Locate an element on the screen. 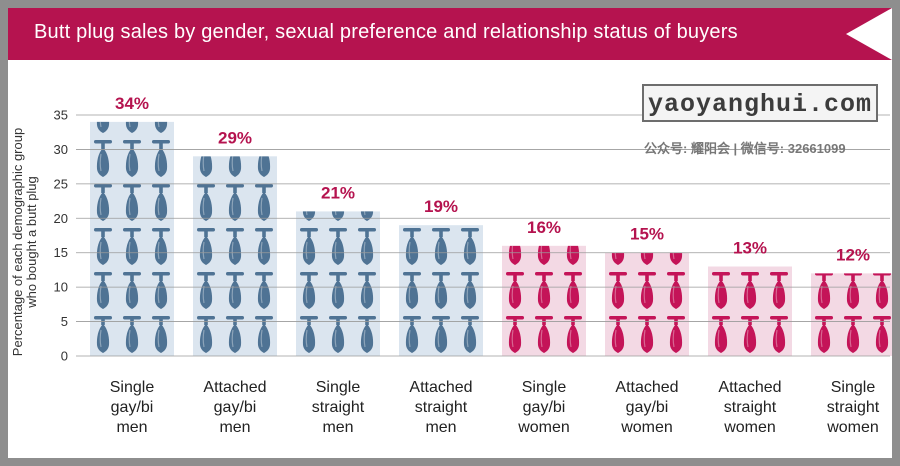 The height and width of the screenshot is (466, 900). x-category-label-1: Attached gay/bi men is located at coordinates (234, 407).